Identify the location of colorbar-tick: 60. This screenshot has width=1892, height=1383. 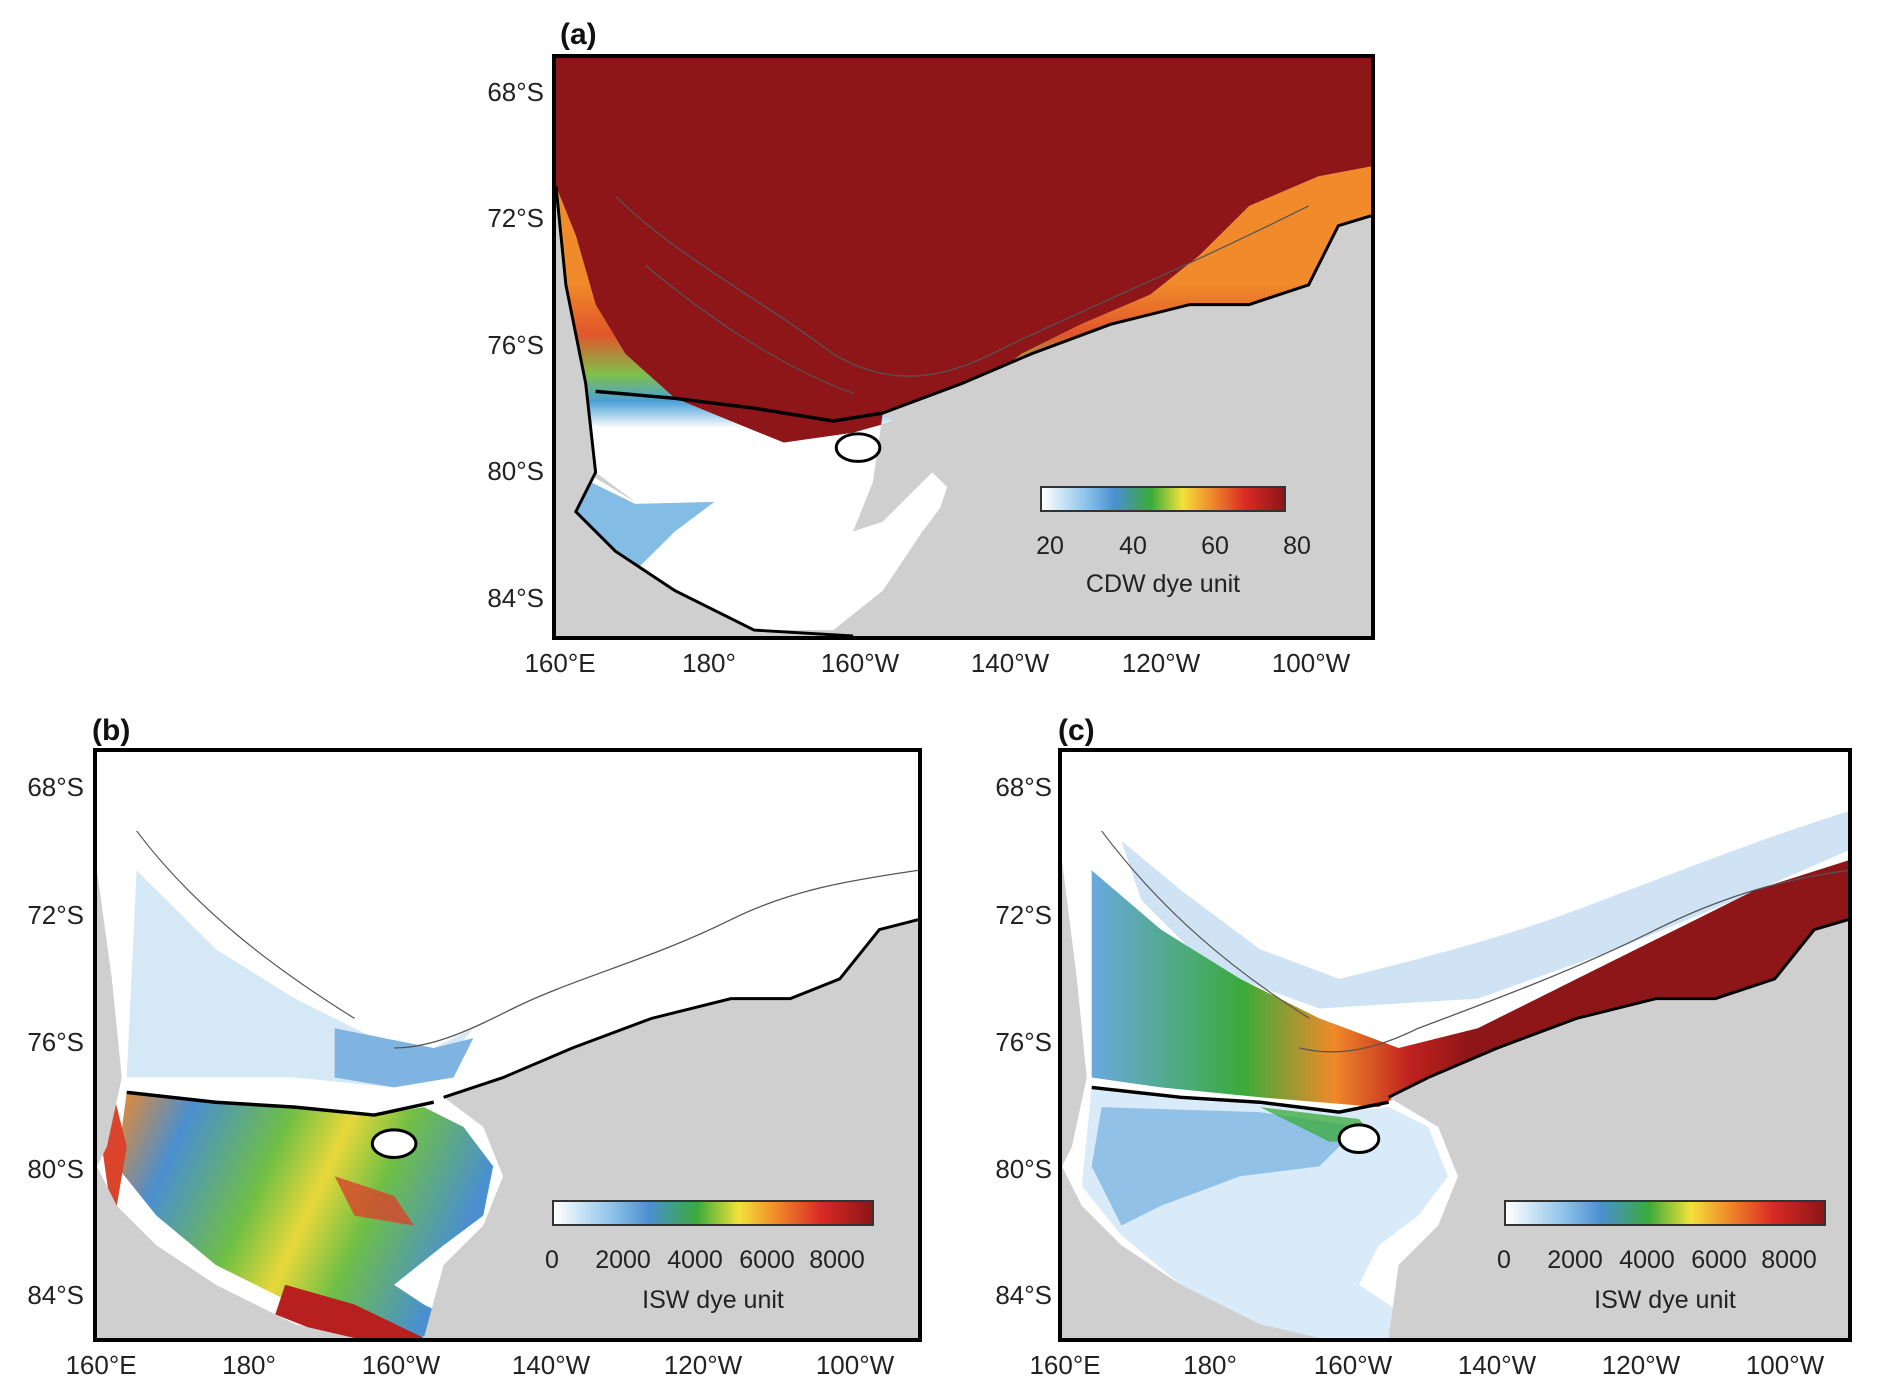
(1215, 546).